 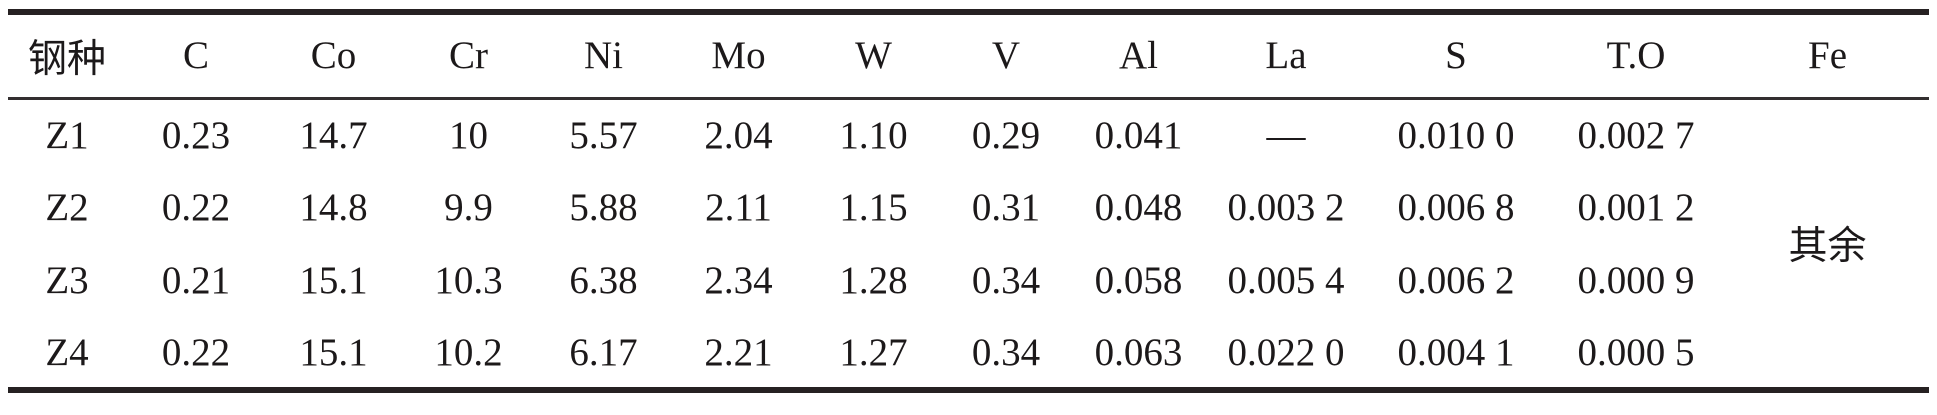 I want to click on cell-S: 0.004 1, so click(x=1456, y=352).